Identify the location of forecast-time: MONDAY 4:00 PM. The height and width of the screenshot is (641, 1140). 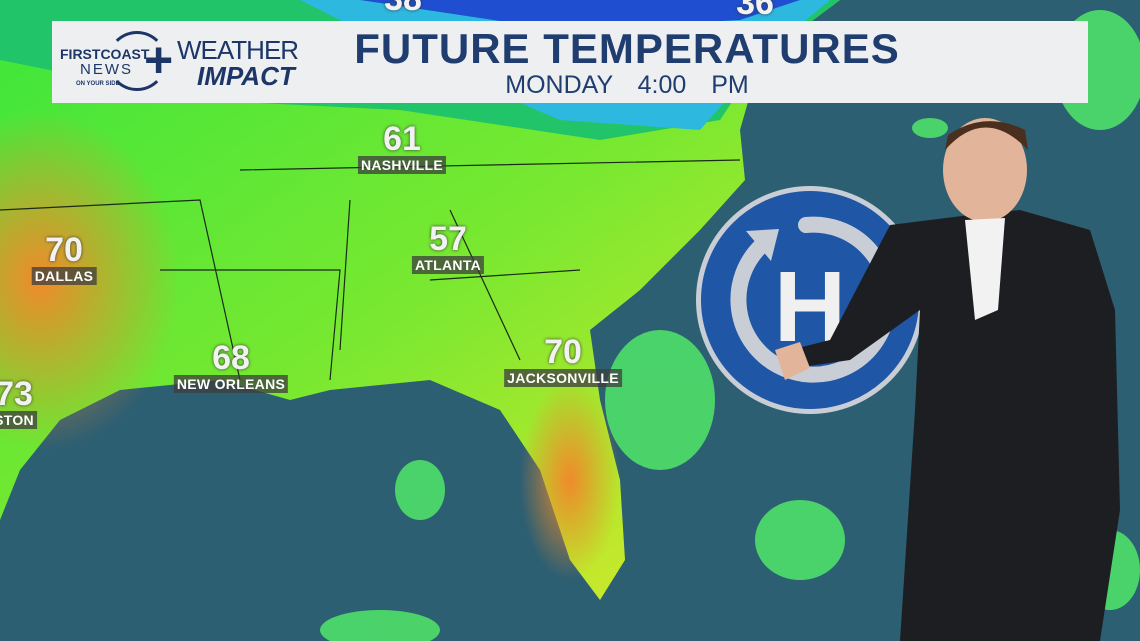
(627, 85).